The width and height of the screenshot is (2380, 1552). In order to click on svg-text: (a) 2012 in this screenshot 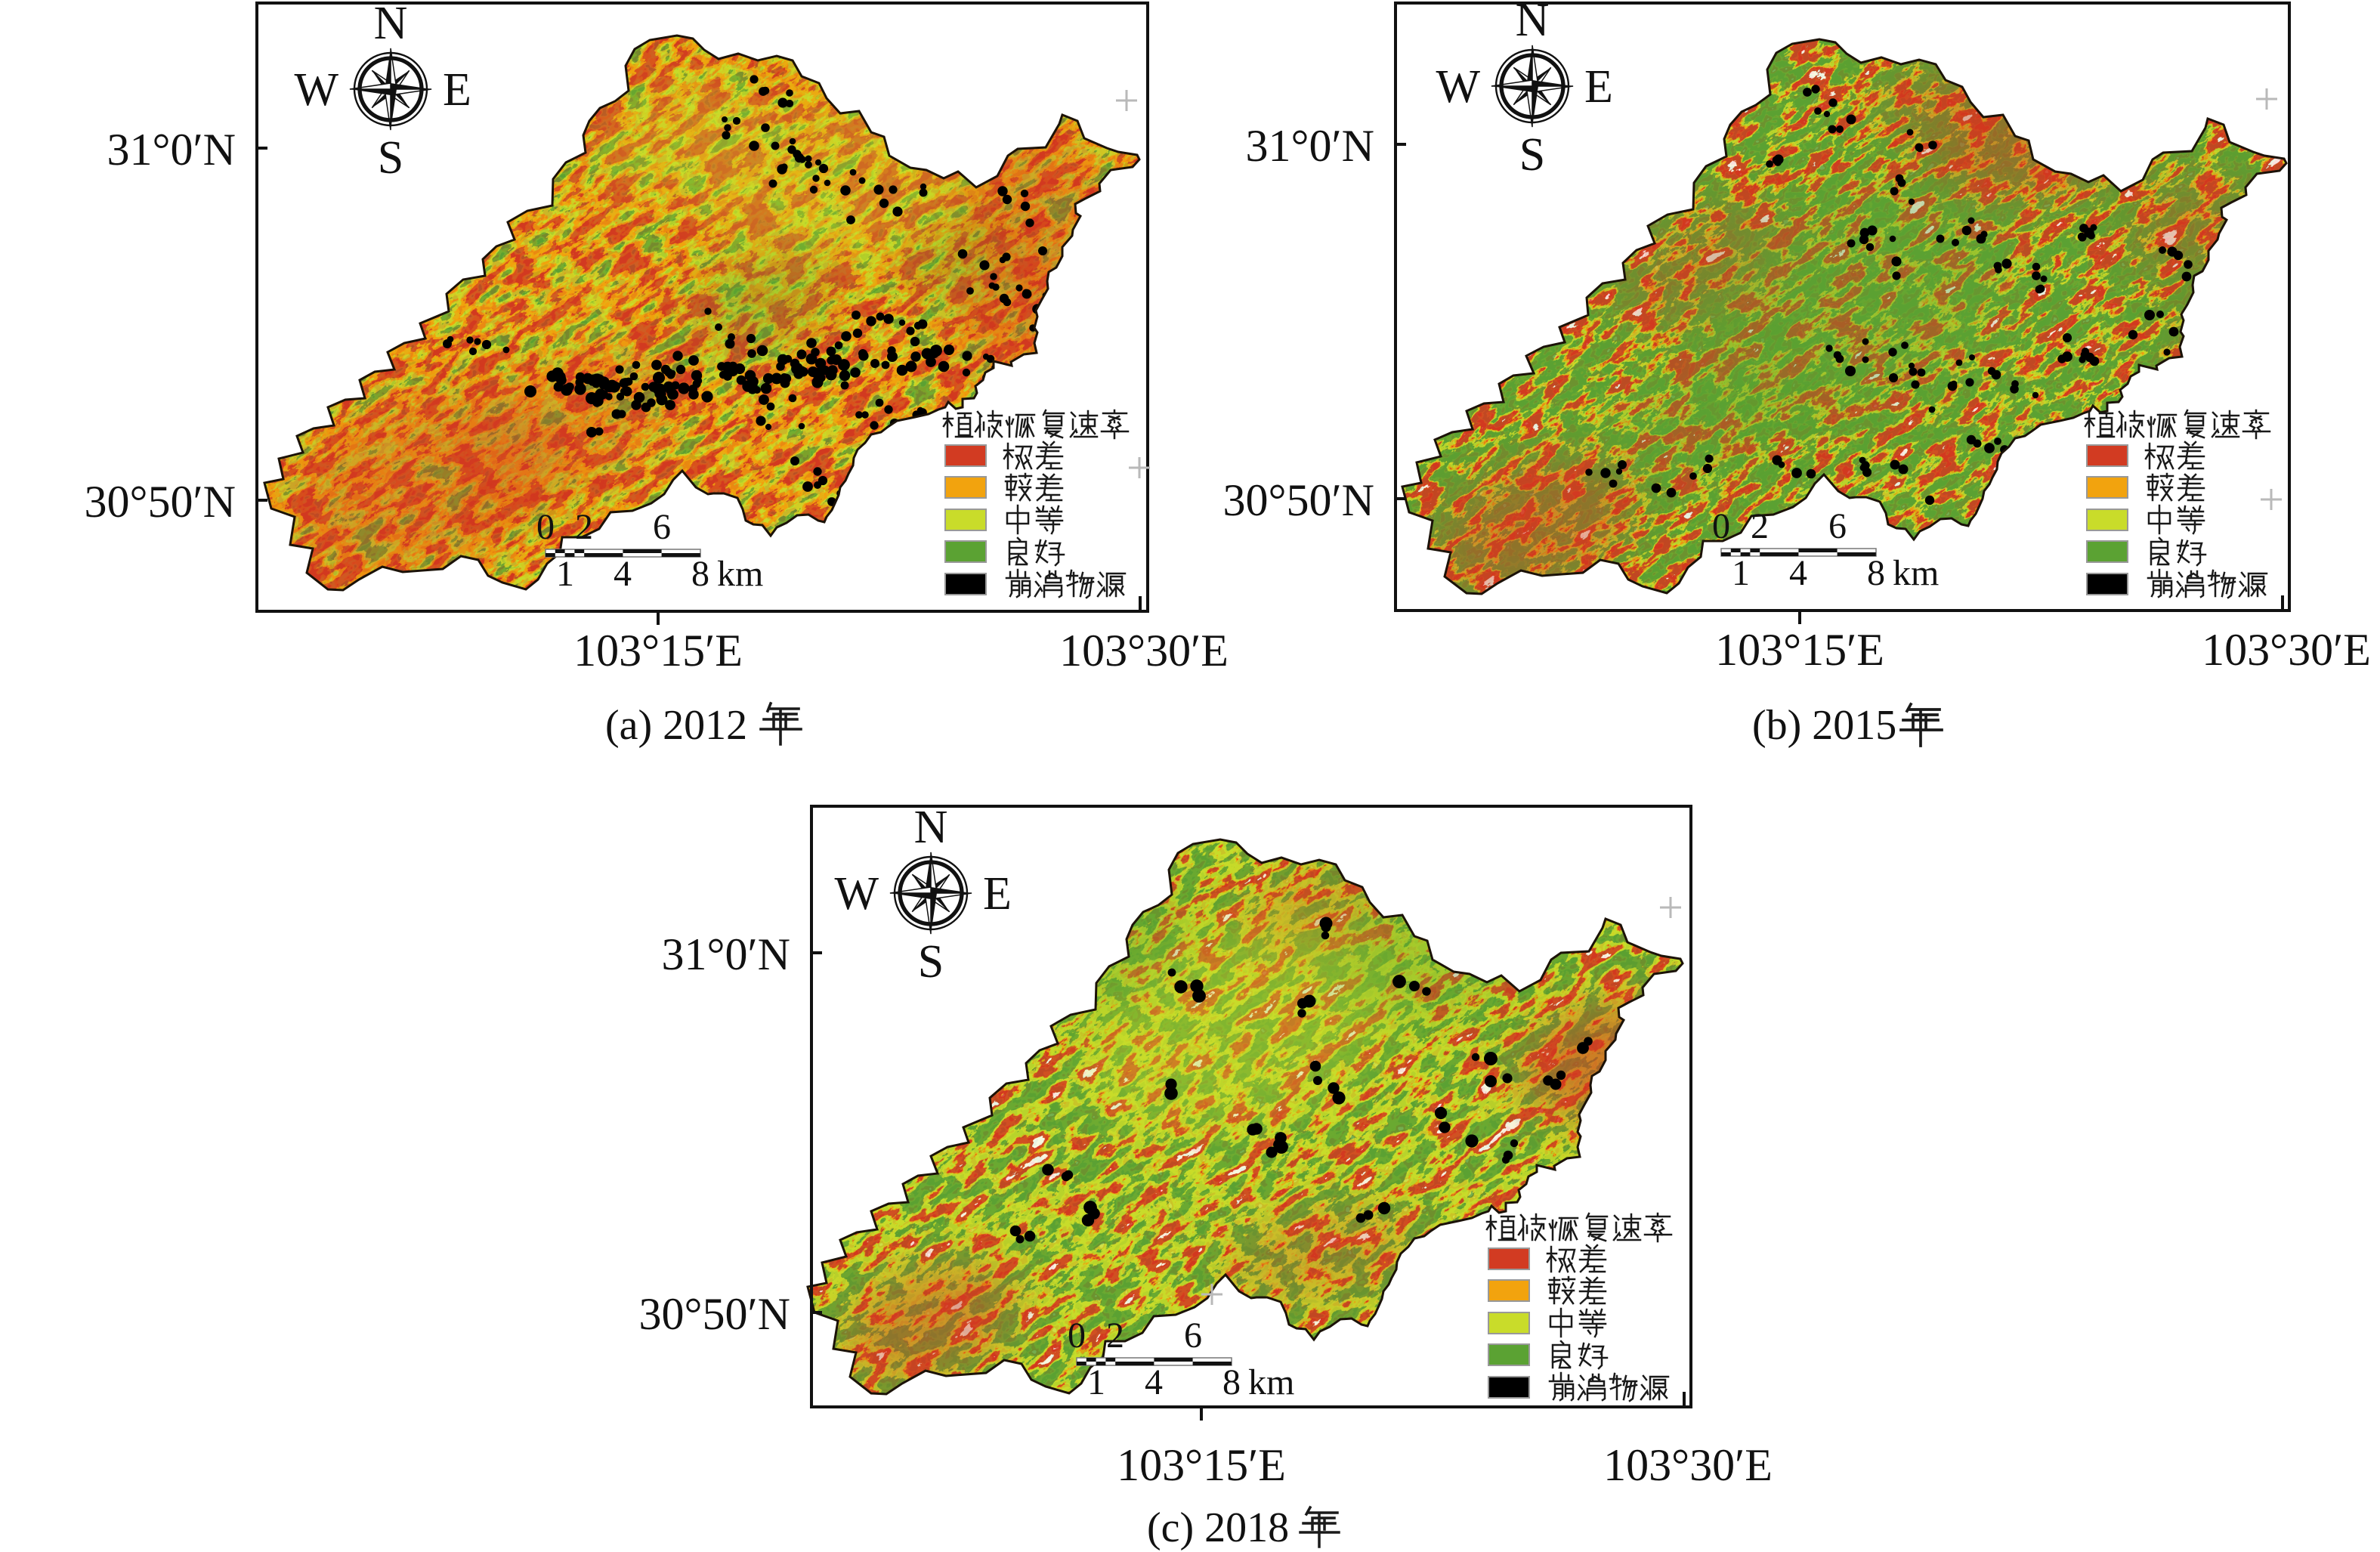, I will do `click(676, 725)`.